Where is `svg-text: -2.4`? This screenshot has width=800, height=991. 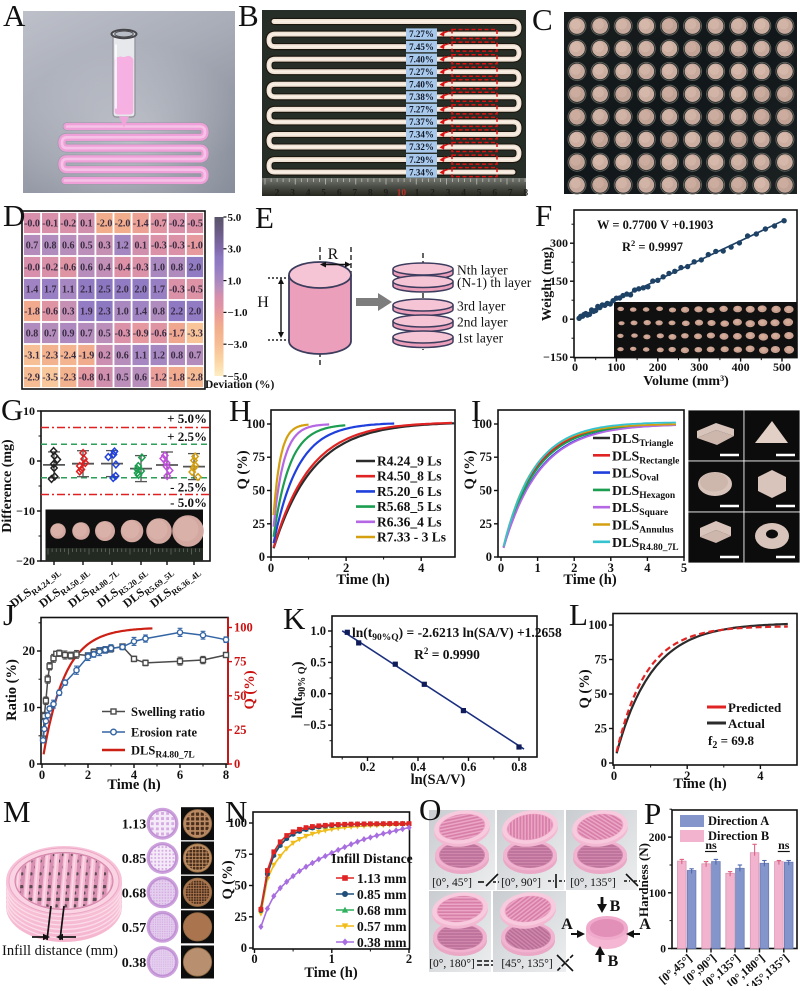
svg-text: -2.4 is located at coordinates (68, 356).